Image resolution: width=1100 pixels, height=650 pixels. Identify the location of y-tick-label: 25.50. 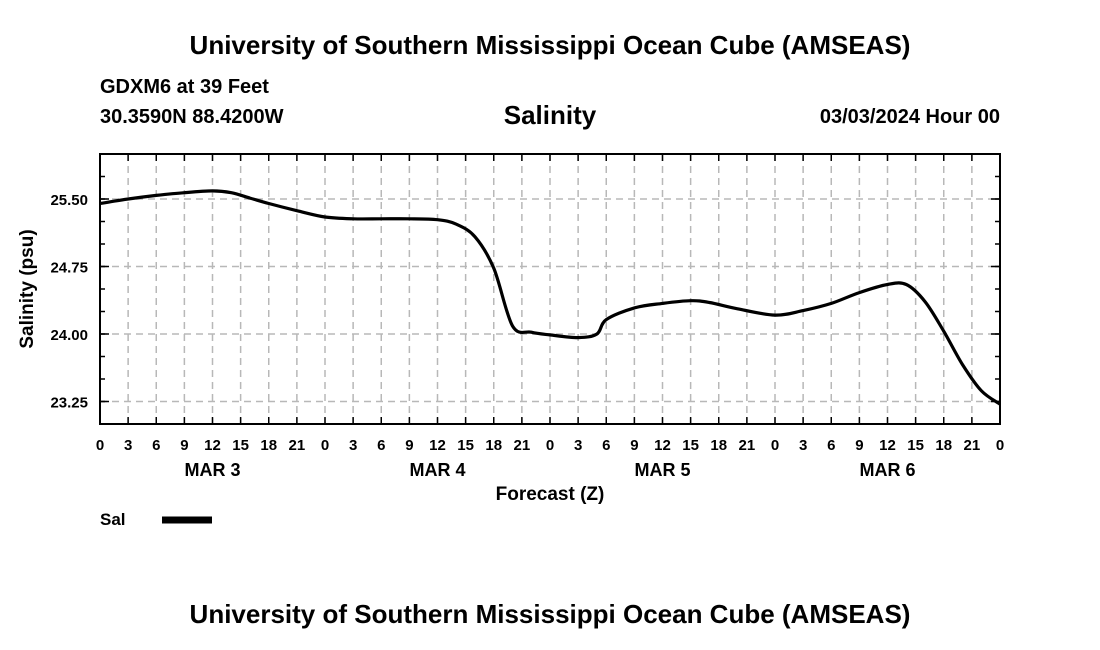
(69, 200).